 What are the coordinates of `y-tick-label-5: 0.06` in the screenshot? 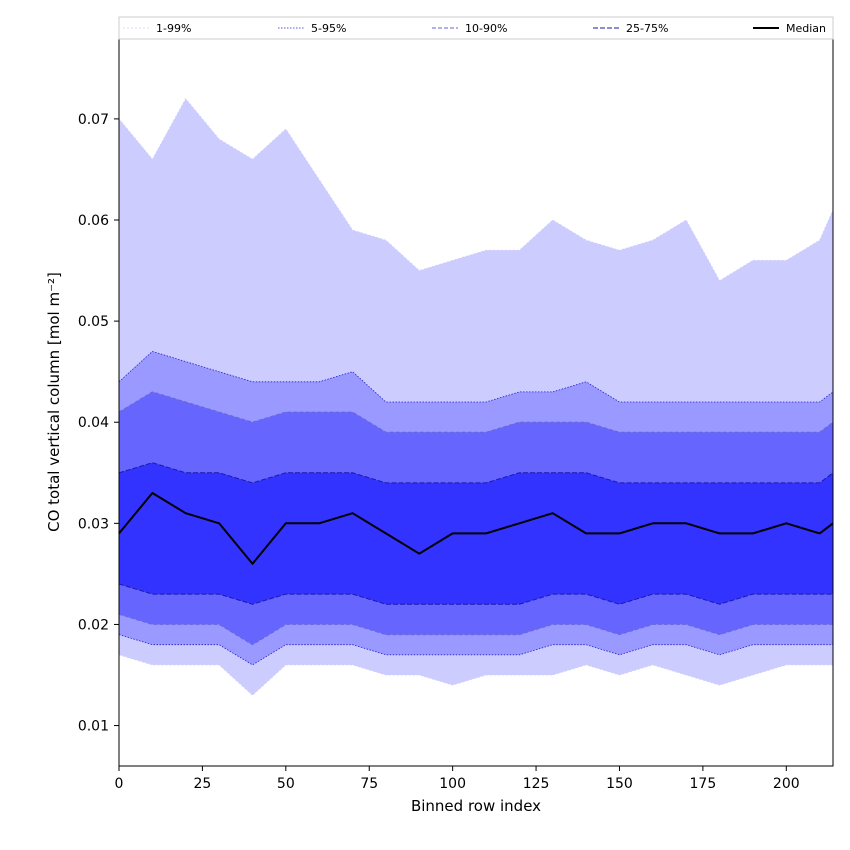 It's located at (93, 221).